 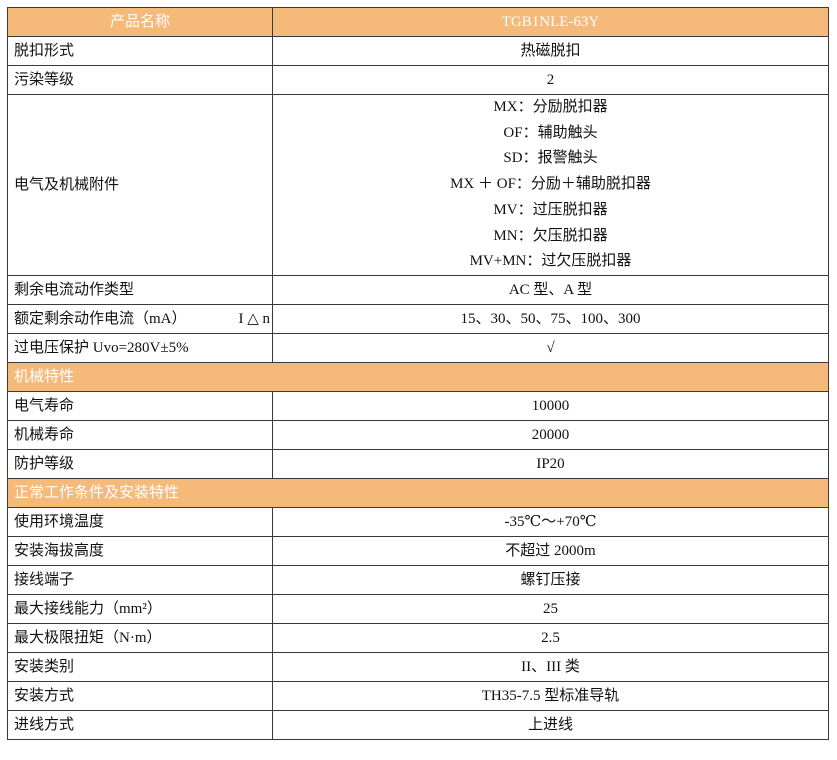 I want to click on accessory-item: MX：分励脱扣器, so click(x=550, y=107).